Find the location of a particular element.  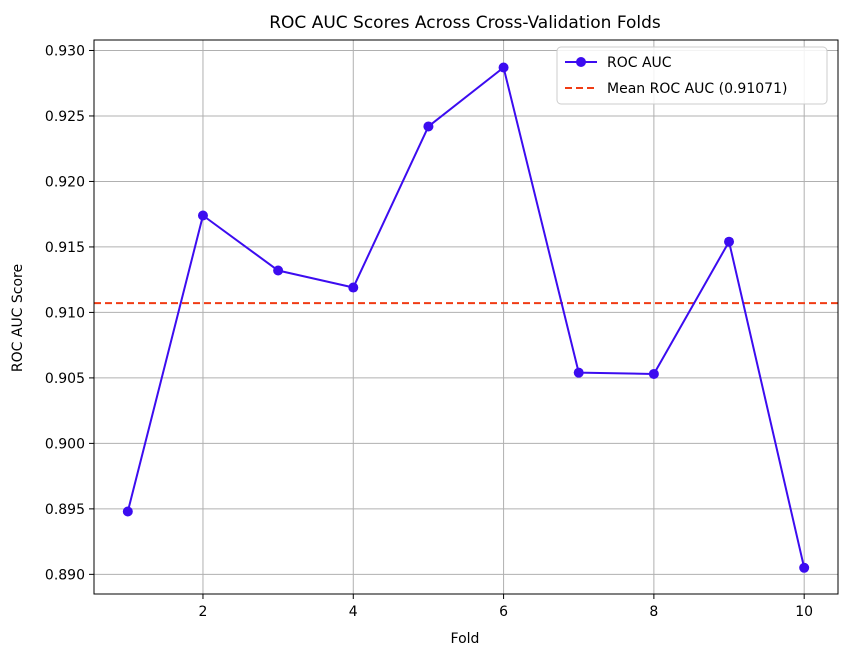

x-axis-ticks: 2 4 6 8 10 is located at coordinates (506, 607).